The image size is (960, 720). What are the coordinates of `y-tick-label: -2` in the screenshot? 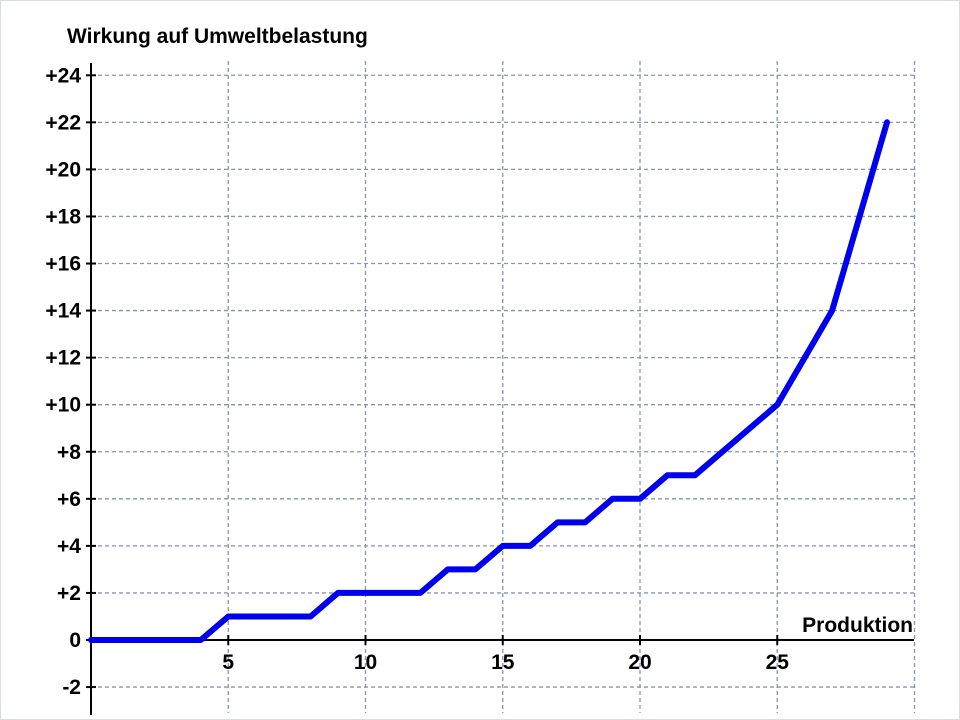 It's located at (71, 687).